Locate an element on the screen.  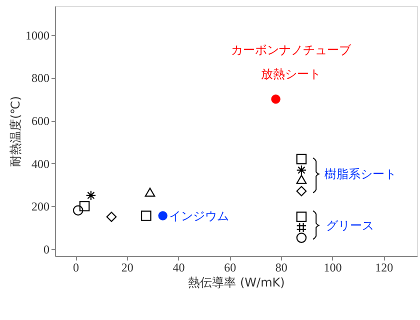
y-axis-title: 耐熱温度(℃) is located at coordinates (15, 131).